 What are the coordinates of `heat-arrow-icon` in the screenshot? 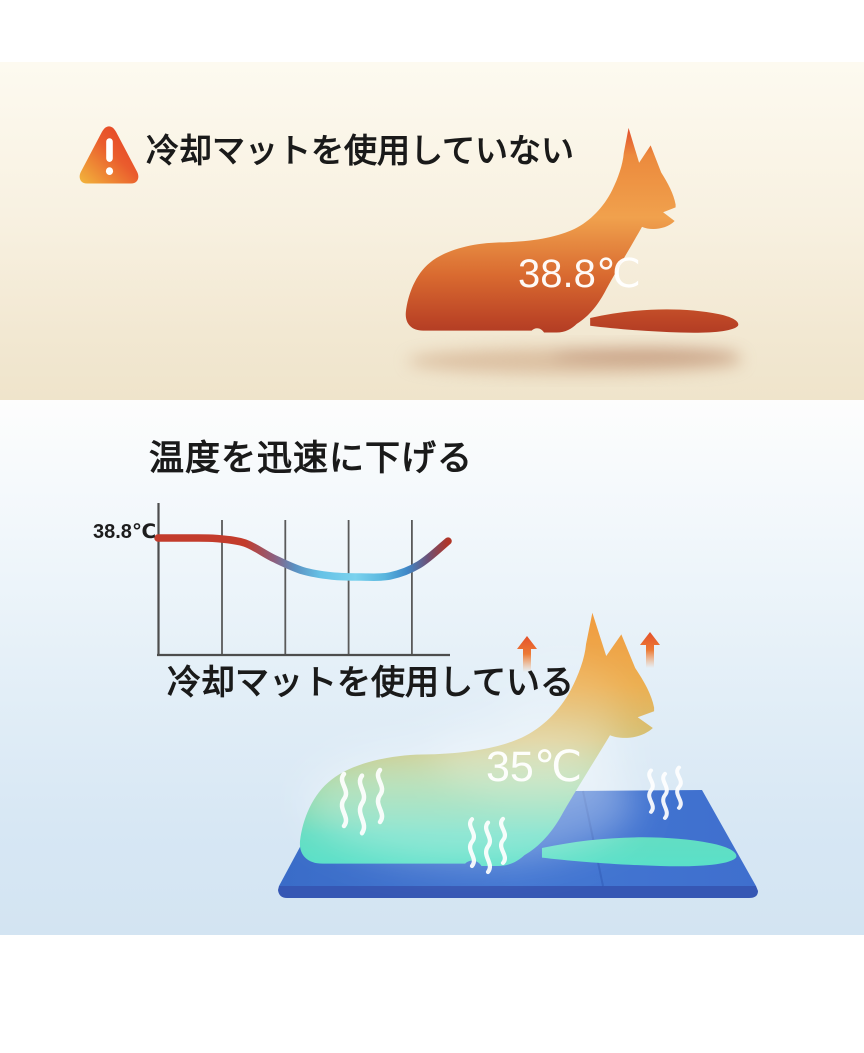 It's located at (650, 650).